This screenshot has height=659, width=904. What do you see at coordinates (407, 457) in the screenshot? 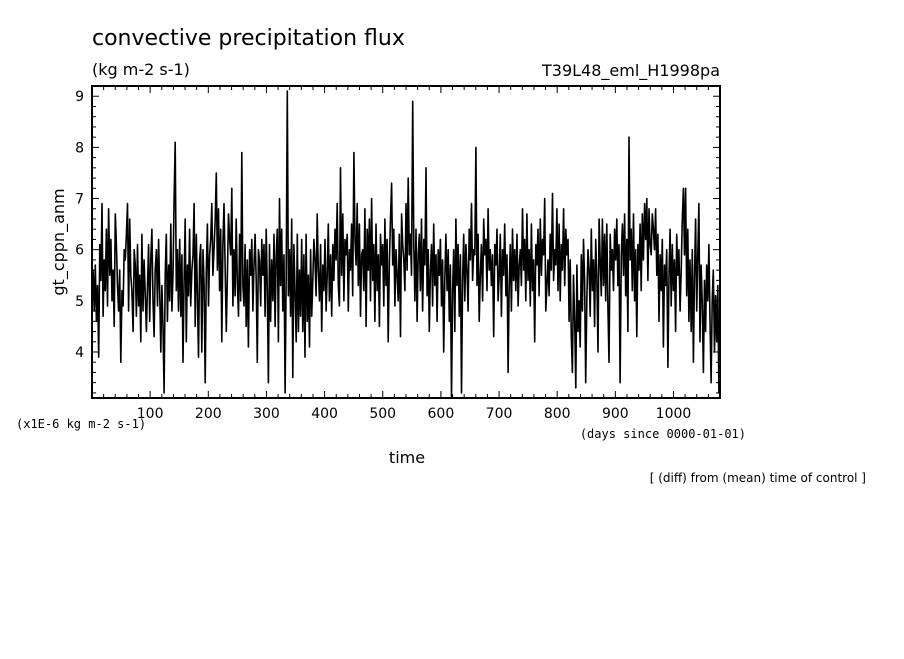
I see `x-axis-label: time` at bounding box center [407, 457].